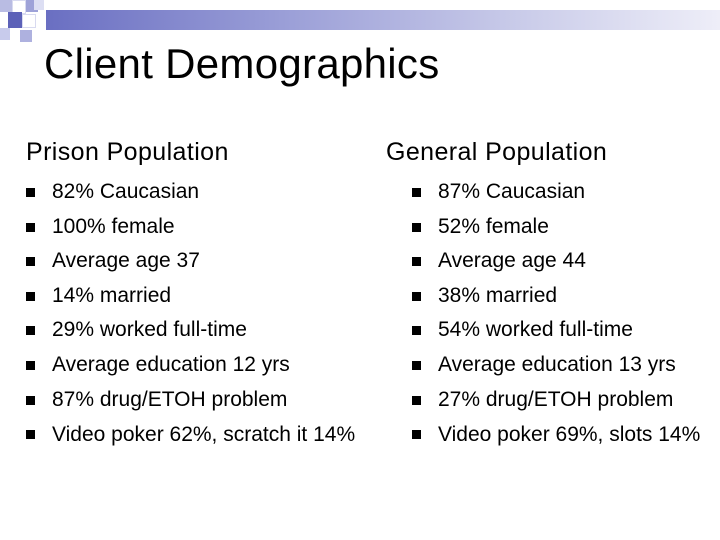 This screenshot has width=720, height=540. I want to click on header-decoration, so click(360, 24).